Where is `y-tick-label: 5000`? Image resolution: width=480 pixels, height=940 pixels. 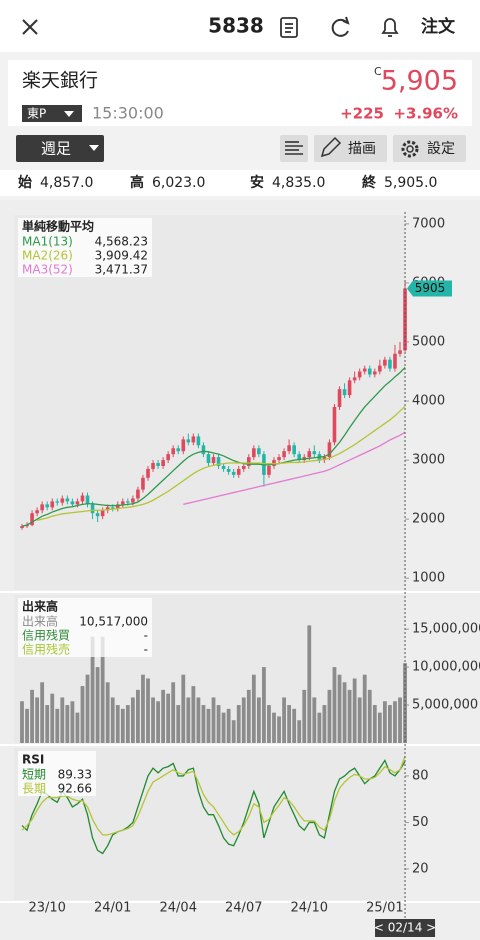 y-tick-label: 5000 is located at coordinates (428, 341).